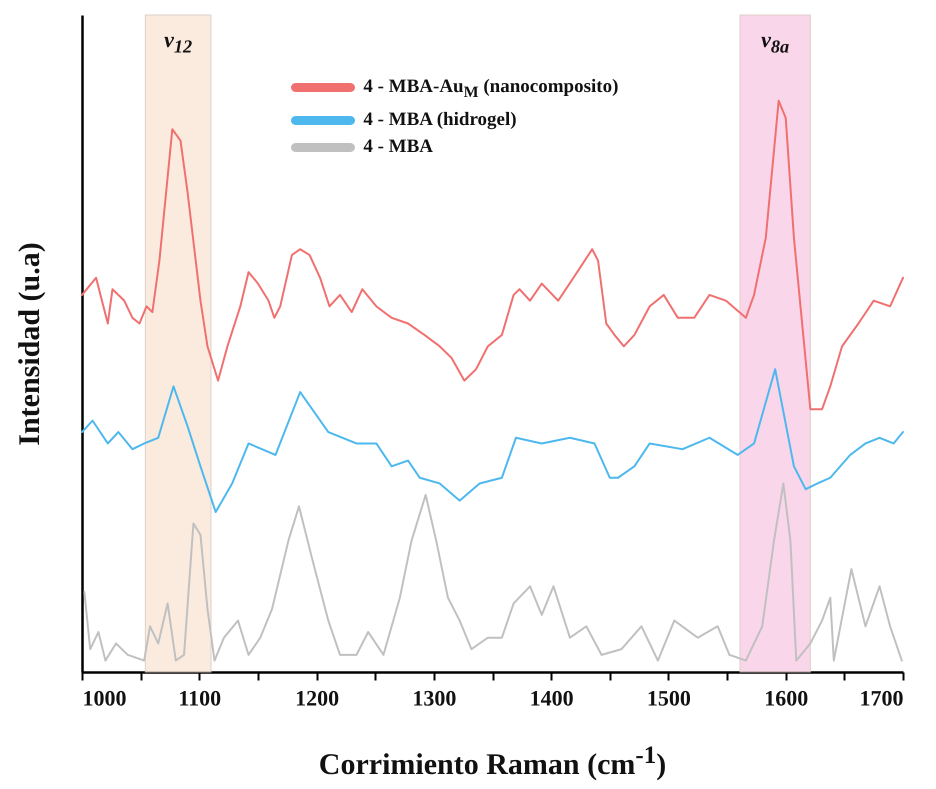  I want to click on x-tick-label: 1700, so click(882, 698).